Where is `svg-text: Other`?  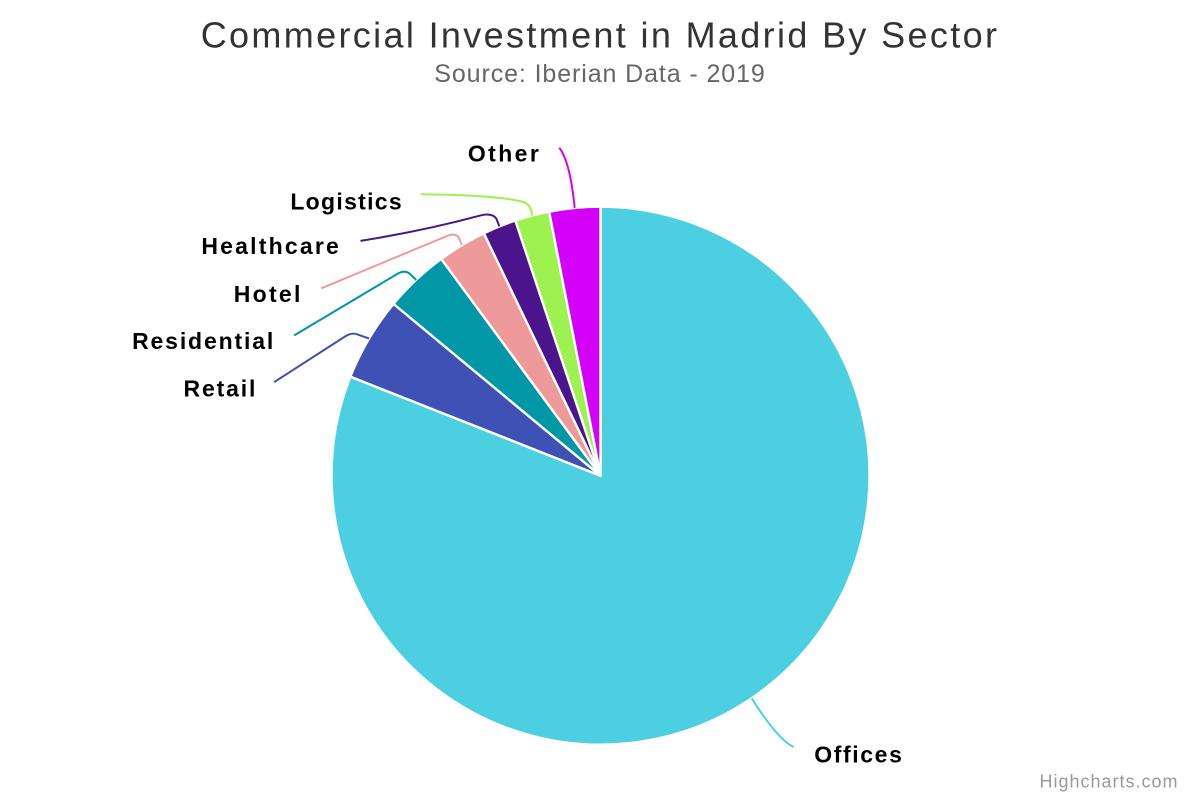
svg-text: Other is located at coordinates (504, 154).